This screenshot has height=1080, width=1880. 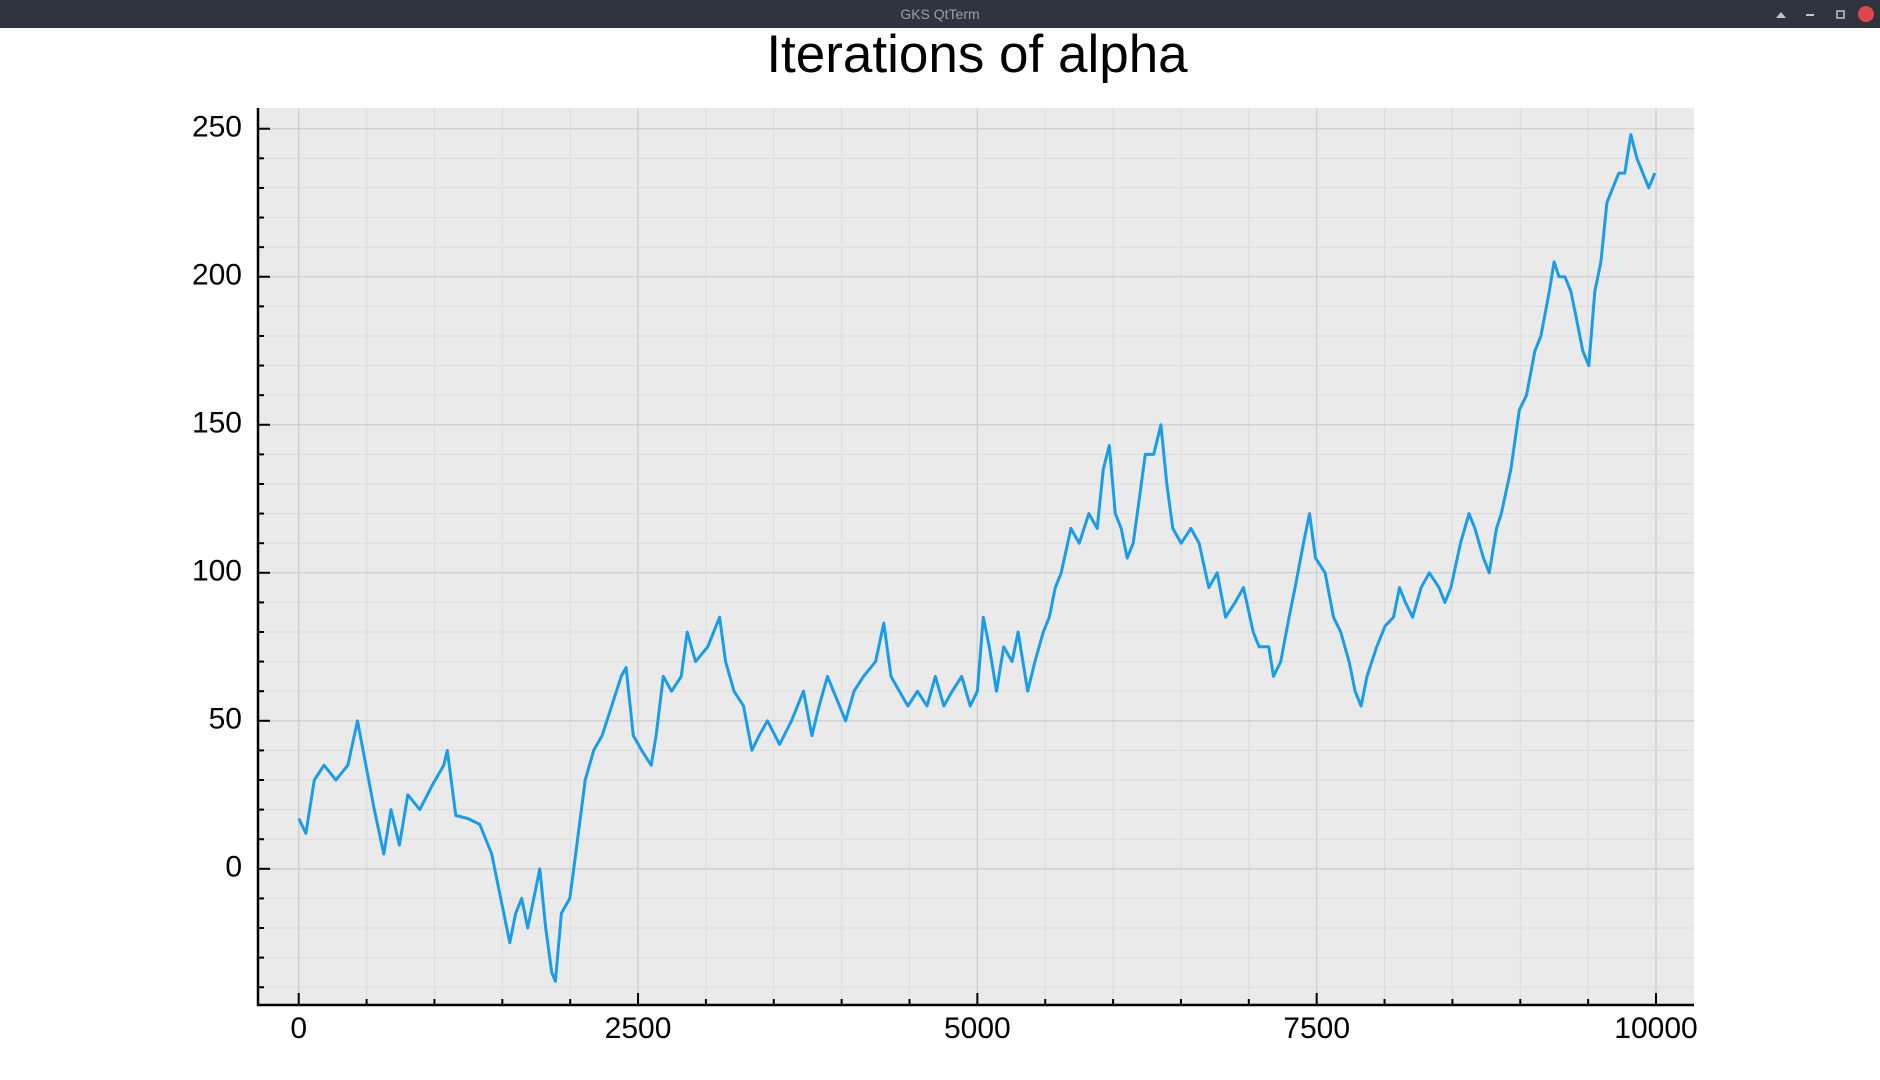 I want to click on button-keep-above, so click(x=1781, y=15).